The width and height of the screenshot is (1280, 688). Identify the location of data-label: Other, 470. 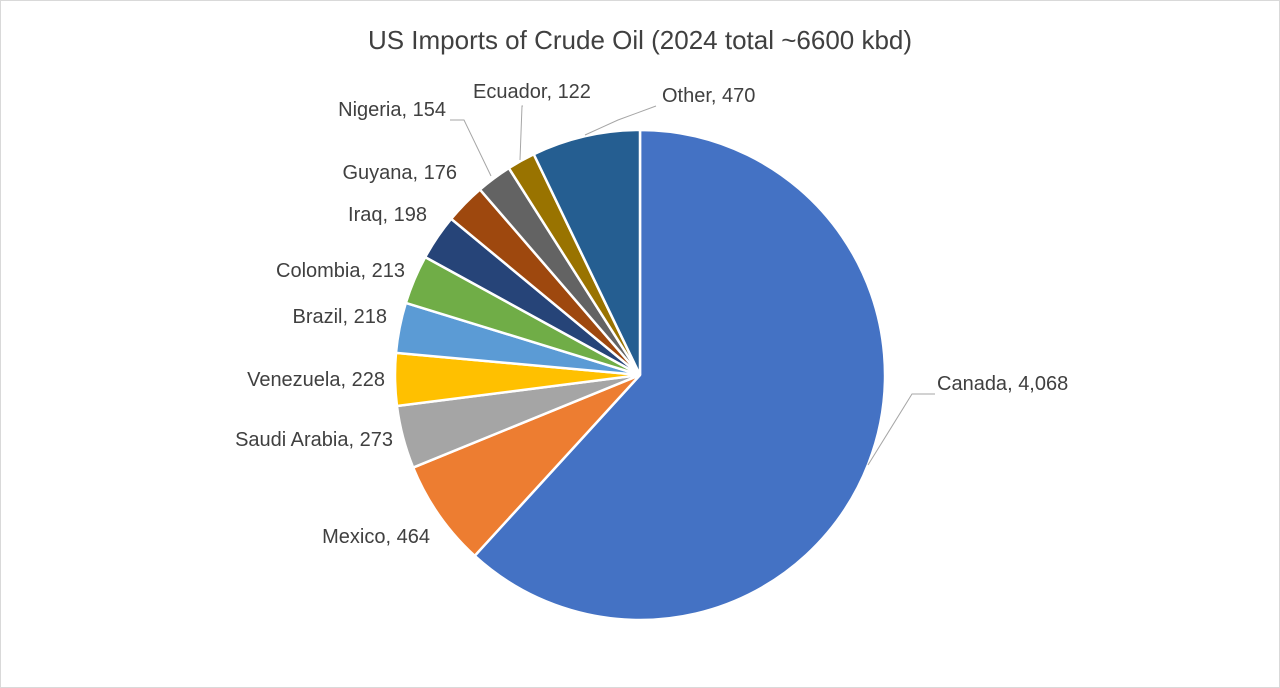
(708, 96).